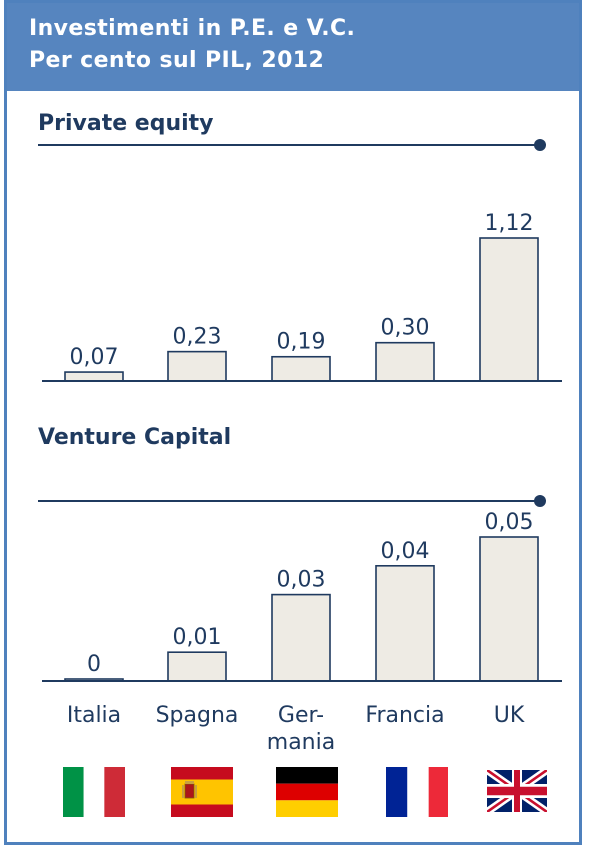 This screenshot has height=849, width=595. I want to click on vc-value-label: 0,05, so click(509, 522).